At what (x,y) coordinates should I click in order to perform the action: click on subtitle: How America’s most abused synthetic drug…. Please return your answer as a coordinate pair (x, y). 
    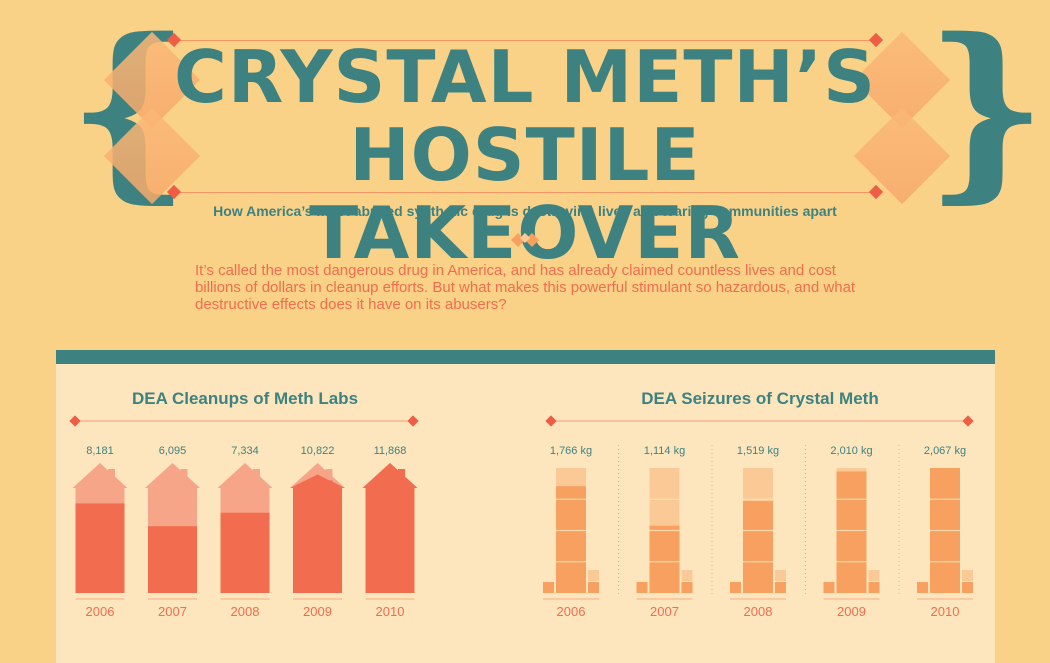
    Looking at the image, I should click on (525, 211).